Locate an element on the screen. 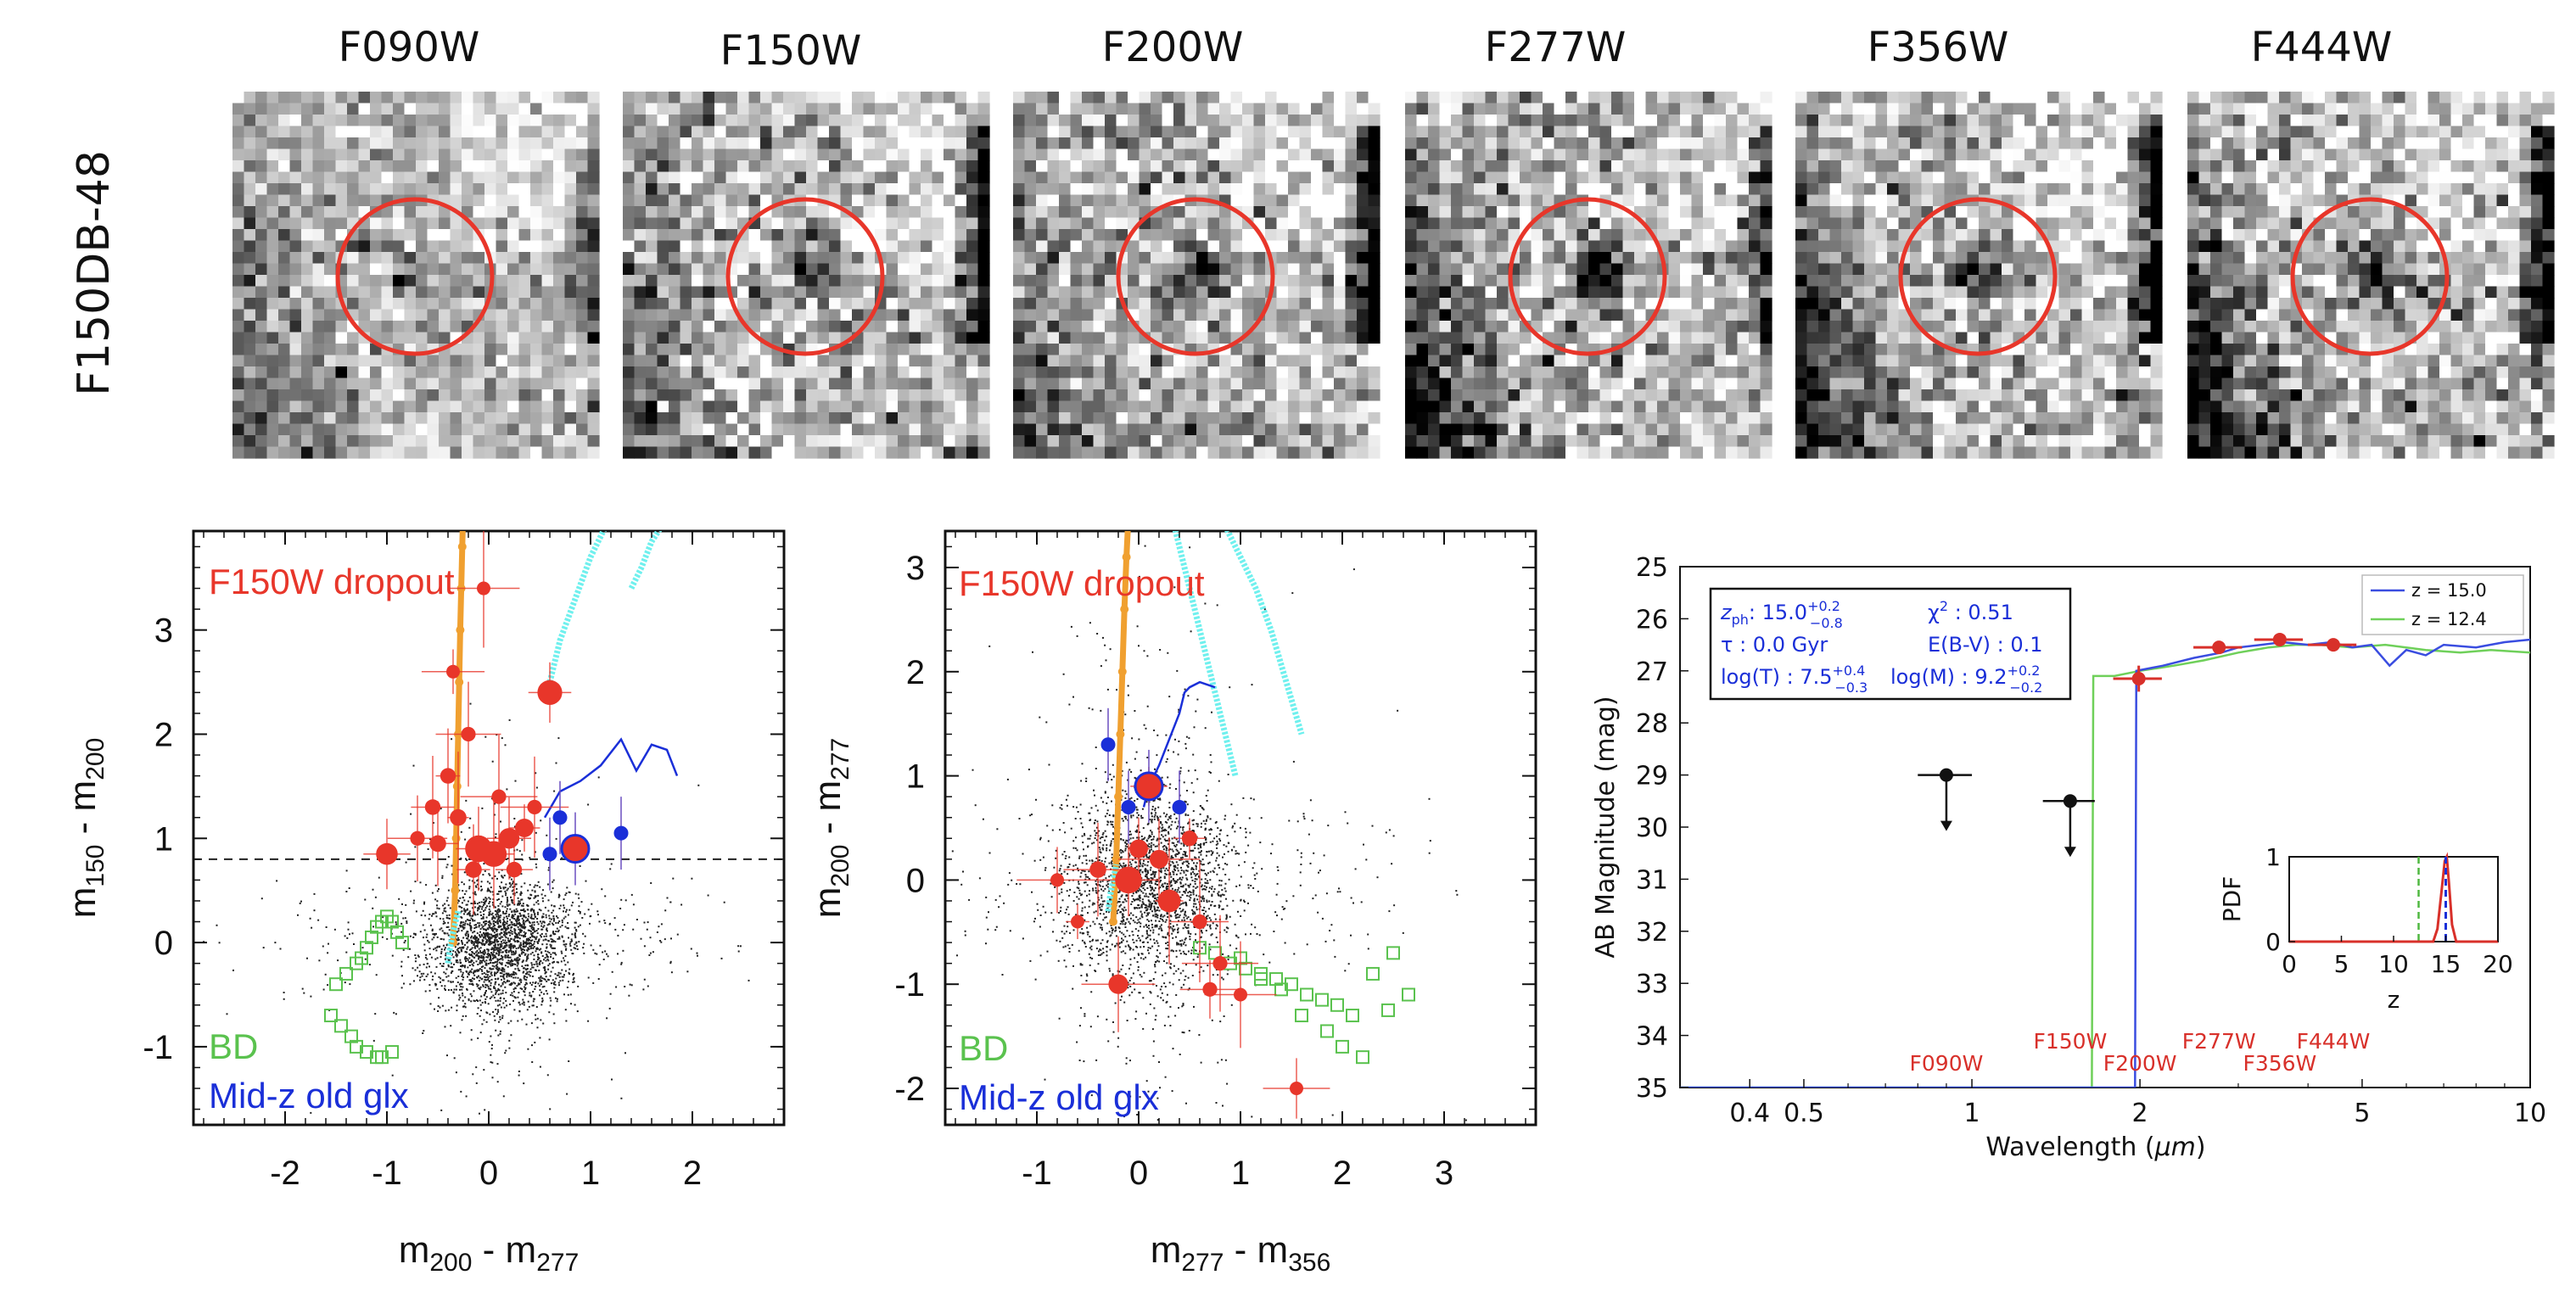 This screenshot has width=2576, height=1303. stamp-image-f356w is located at coordinates (1979, 275).